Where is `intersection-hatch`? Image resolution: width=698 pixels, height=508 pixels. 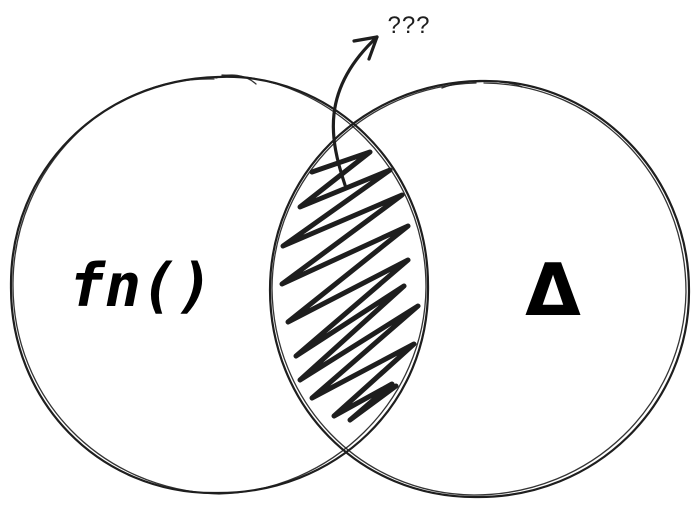
intersection-hatch is located at coordinates (350, 286).